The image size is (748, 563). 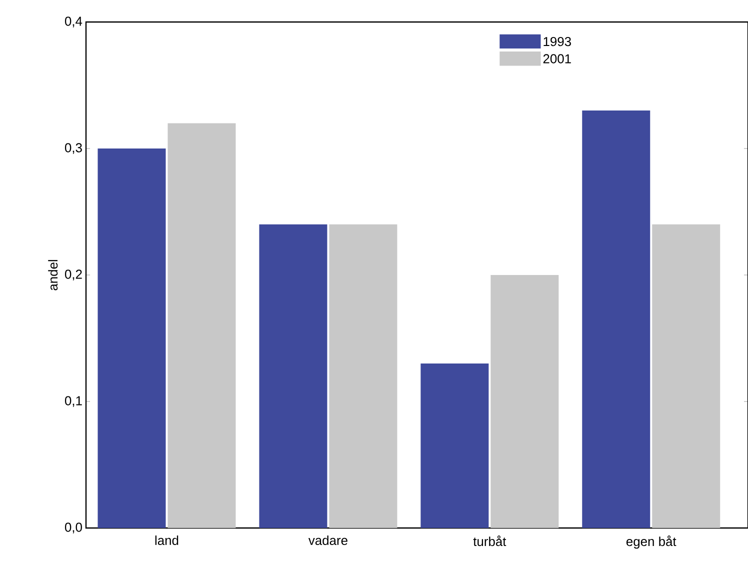 What do you see at coordinates (328, 541) in the screenshot?
I see `x-tick-label: vadare` at bounding box center [328, 541].